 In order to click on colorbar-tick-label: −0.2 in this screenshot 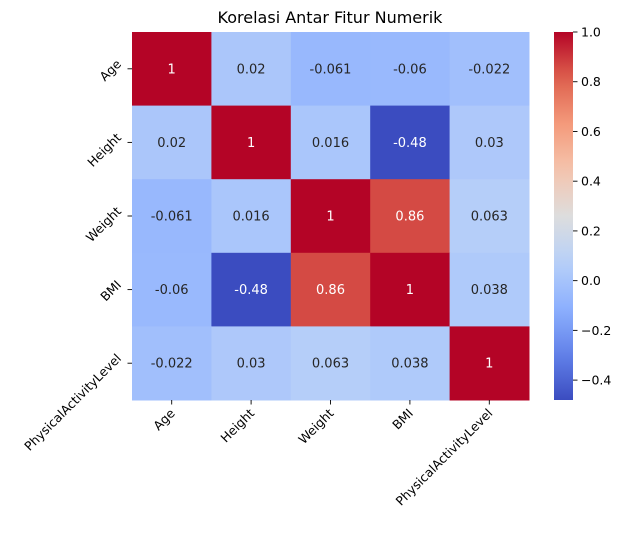, I will do `click(596, 330)`.